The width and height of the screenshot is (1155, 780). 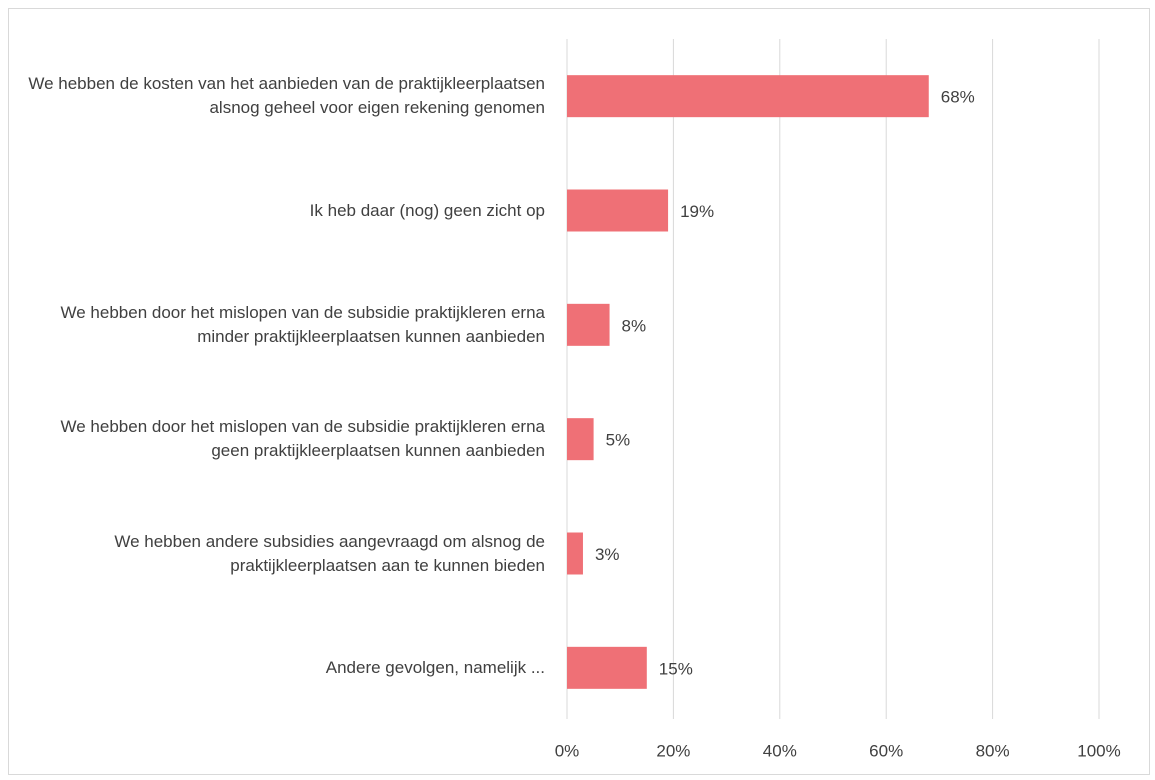 I want to click on data-label: 3%, so click(x=607, y=554).